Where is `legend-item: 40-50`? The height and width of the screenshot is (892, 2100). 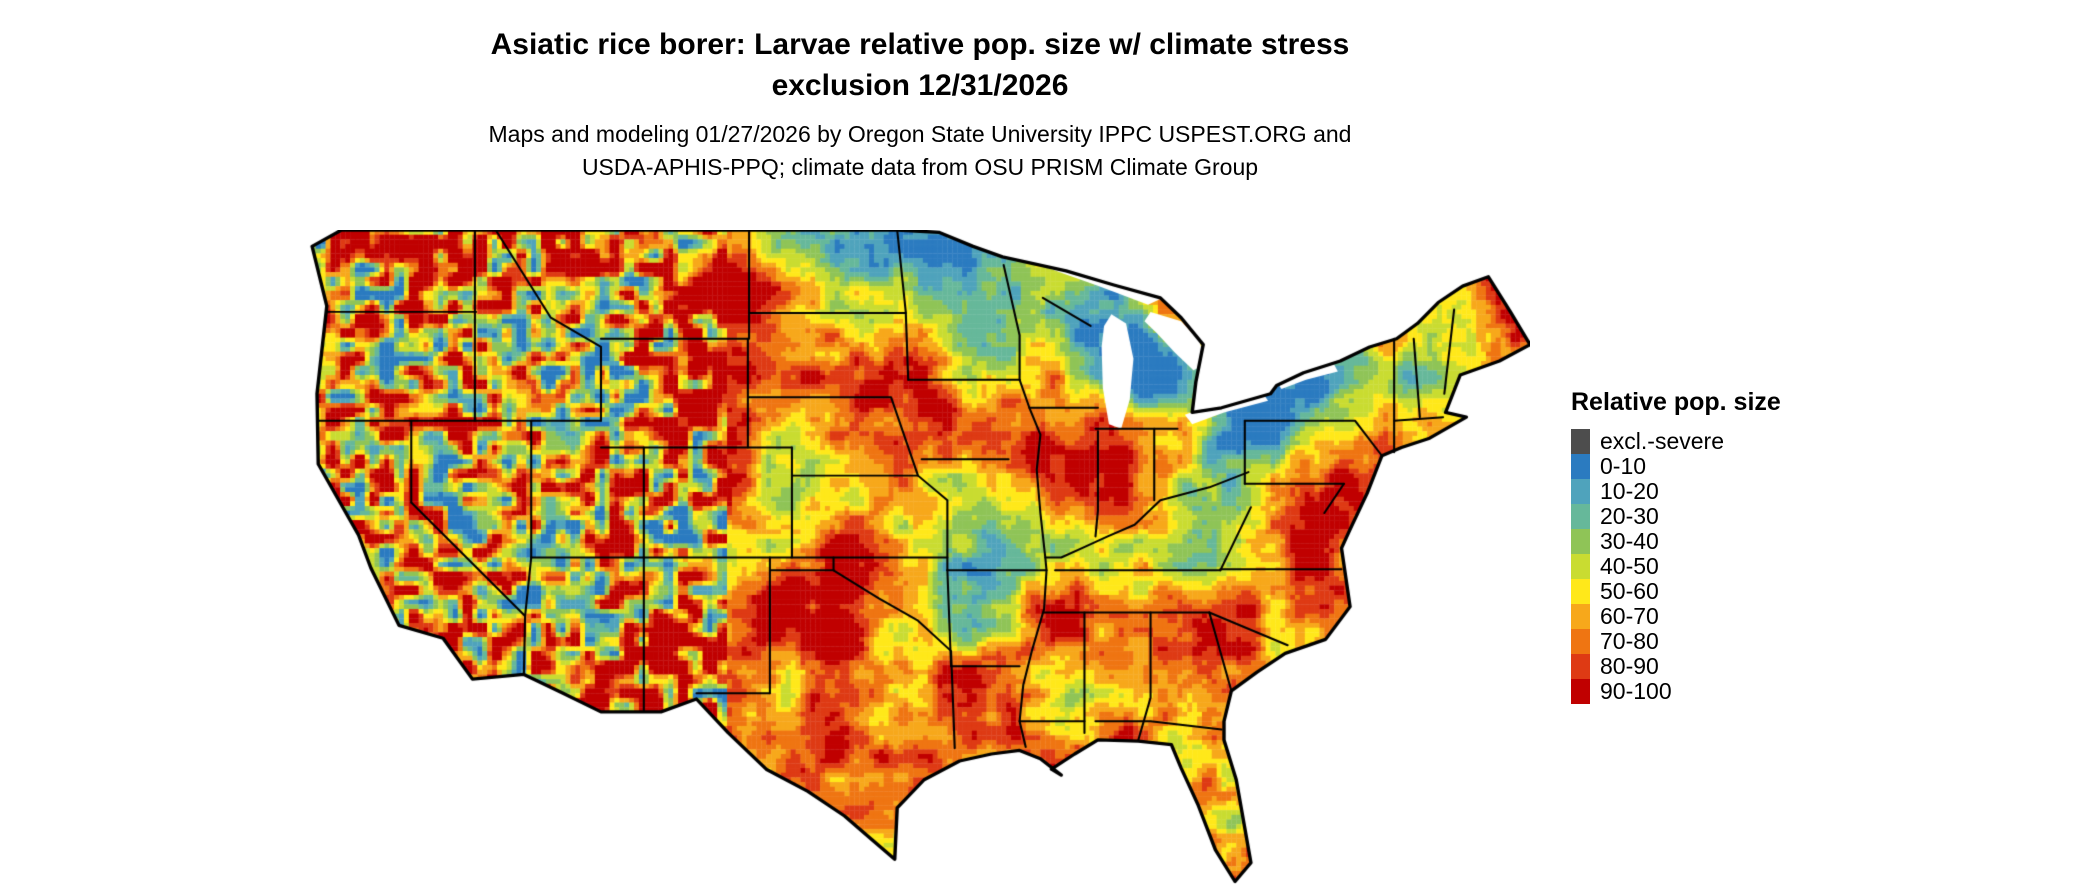
legend-item: 40-50 is located at coordinates (1721, 566).